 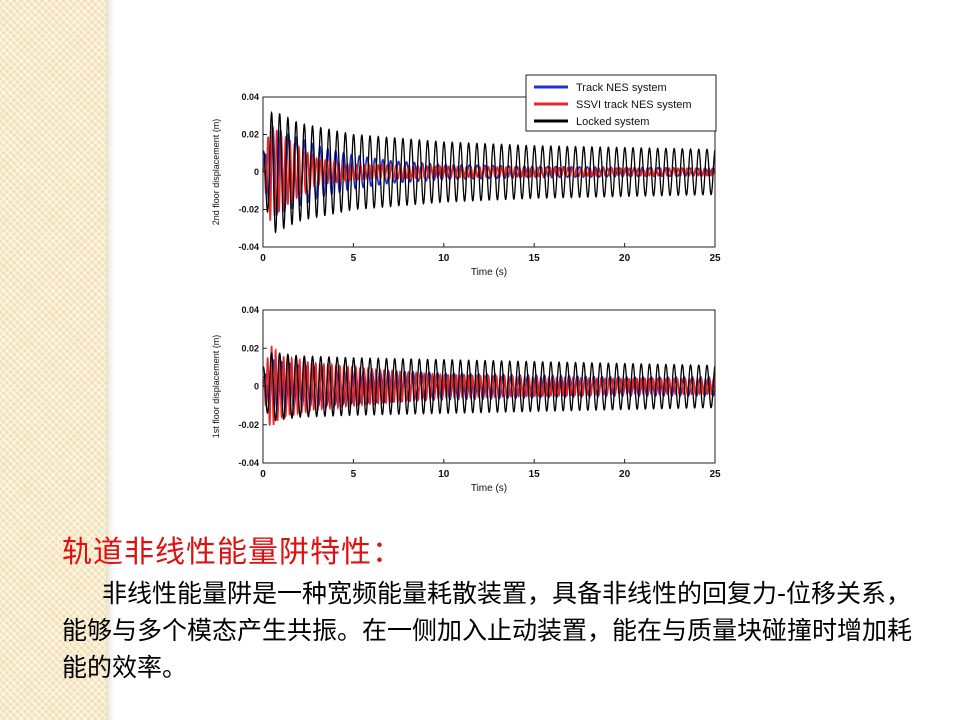 What do you see at coordinates (110, 360) in the screenshot?
I see `side-stripe-shadow` at bounding box center [110, 360].